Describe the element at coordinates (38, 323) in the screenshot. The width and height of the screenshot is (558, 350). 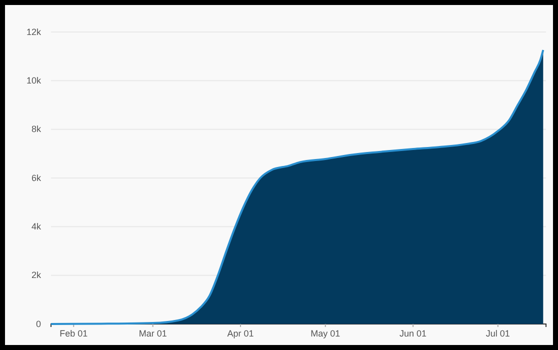
I see `y-tick-label: 0` at that location.